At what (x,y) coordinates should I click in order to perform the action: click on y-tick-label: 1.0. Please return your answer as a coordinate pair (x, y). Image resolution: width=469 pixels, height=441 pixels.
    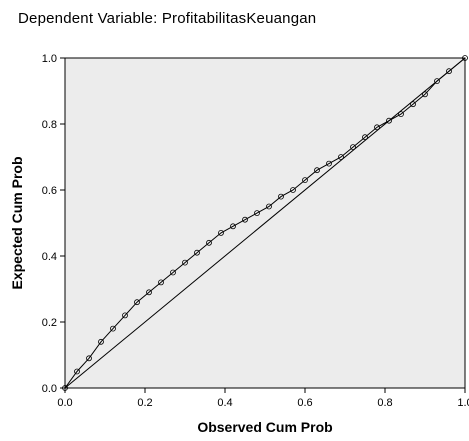
    Looking at the image, I should click on (49, 59).